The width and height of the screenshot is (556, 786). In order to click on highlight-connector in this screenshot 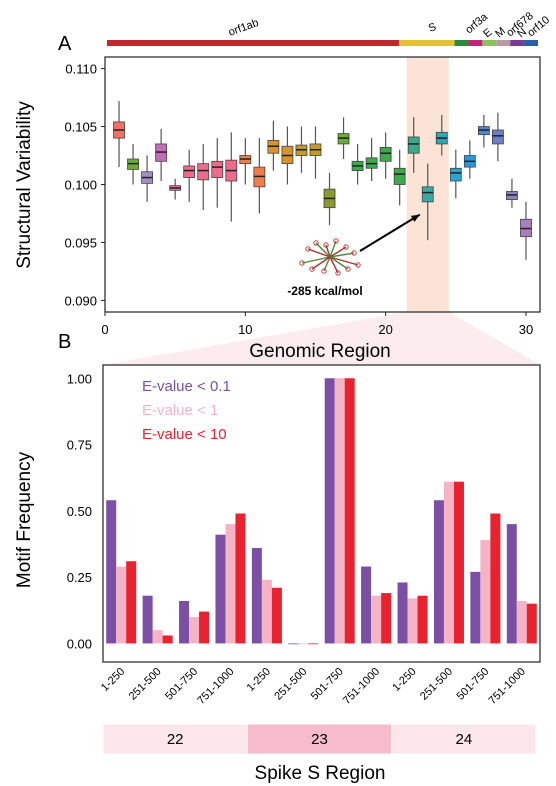, I will do `click(321, 338)`.